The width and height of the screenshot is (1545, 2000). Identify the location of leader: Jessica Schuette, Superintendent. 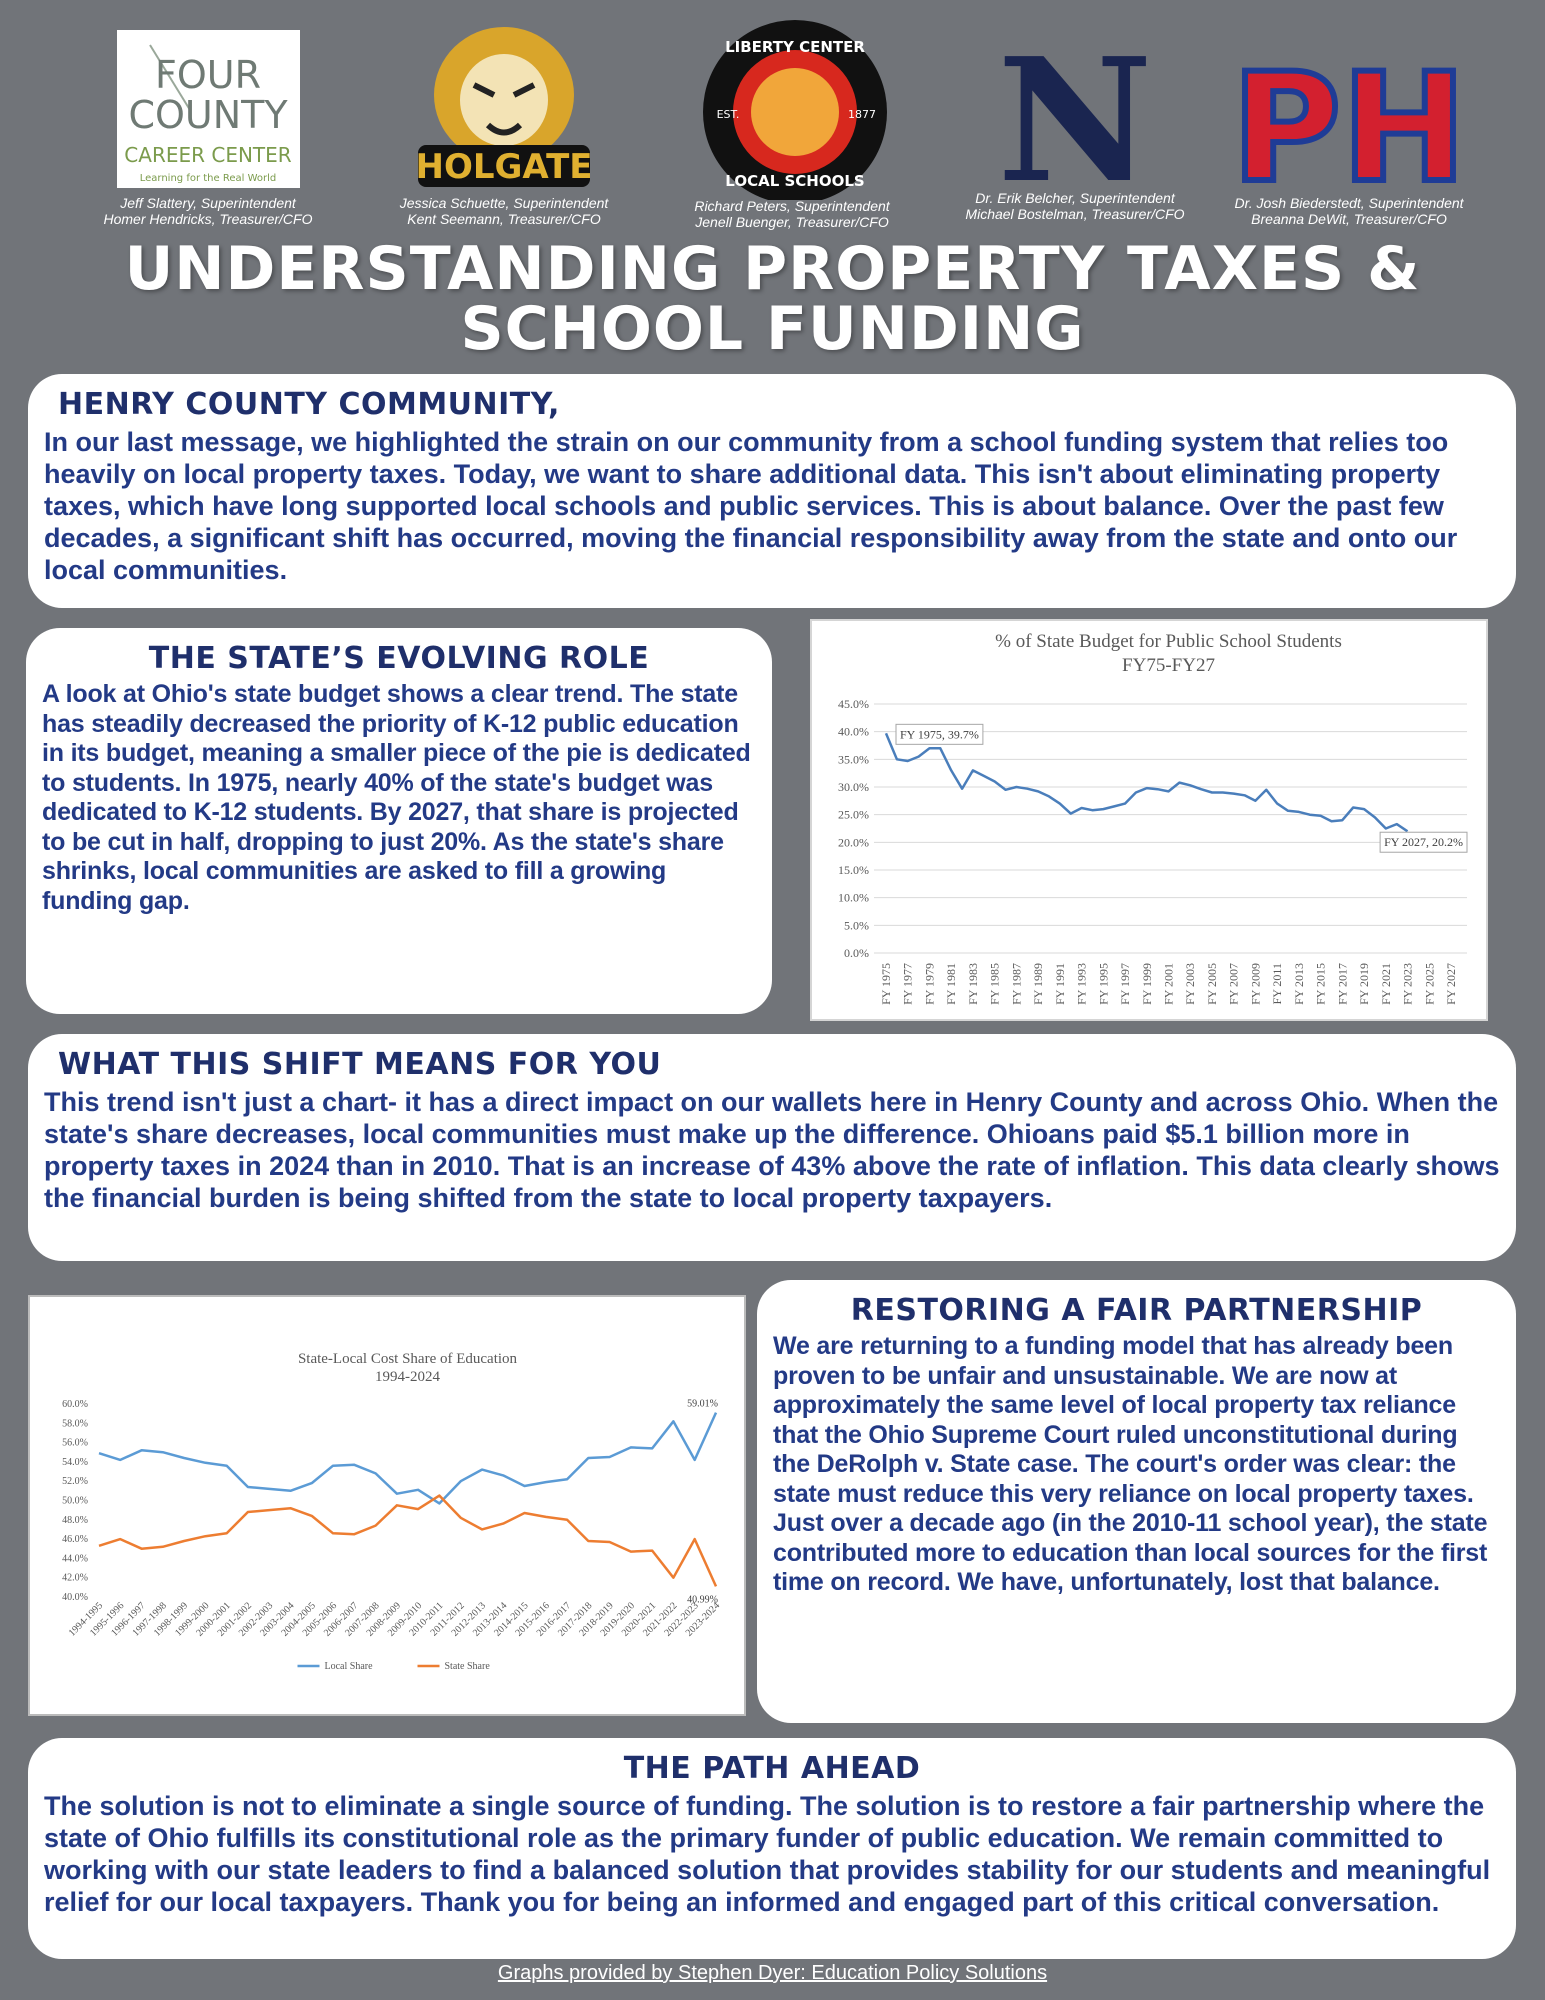
(504, 203).